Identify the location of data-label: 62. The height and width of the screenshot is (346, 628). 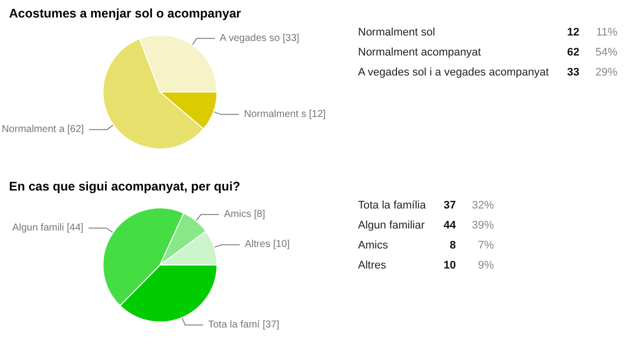
(573, 52).